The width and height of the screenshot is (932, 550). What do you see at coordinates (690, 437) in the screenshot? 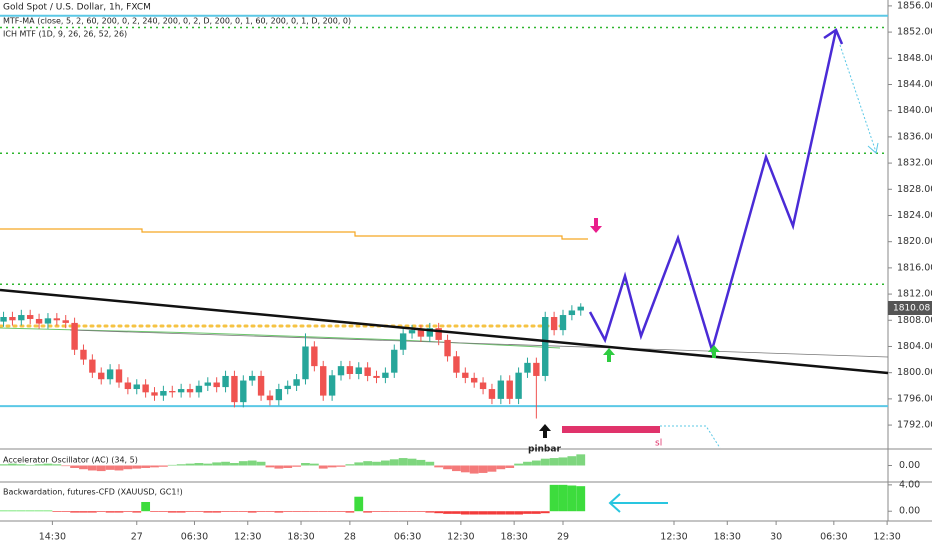
I see `dotted-path` at bounding box center [690, 437].